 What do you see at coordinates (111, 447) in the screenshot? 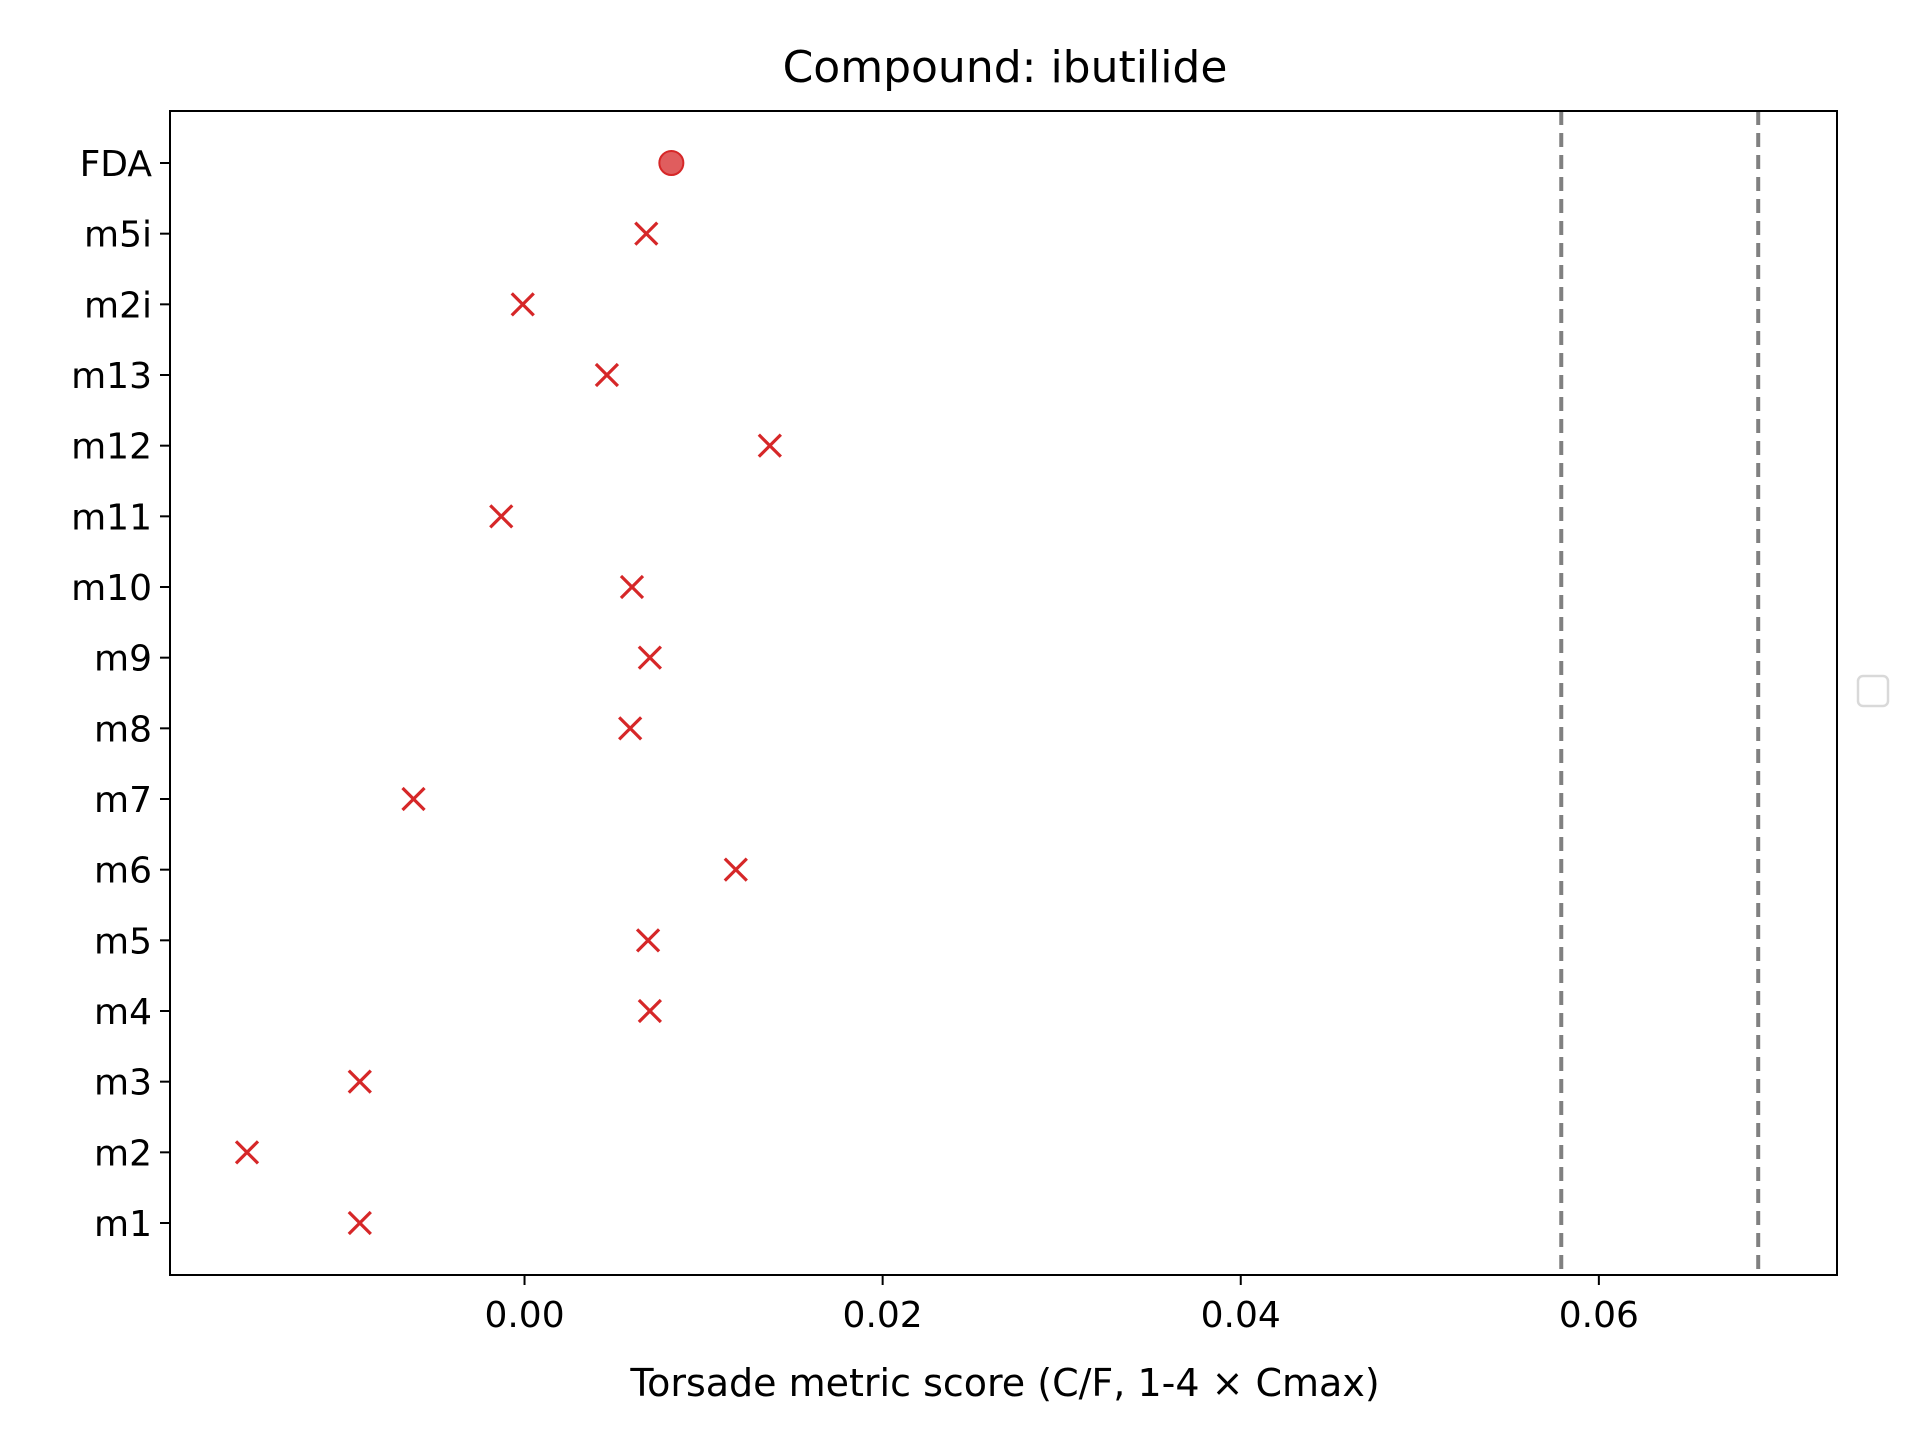
I see `y-tick-label-m12: m12` at bounding box center [111, 447].